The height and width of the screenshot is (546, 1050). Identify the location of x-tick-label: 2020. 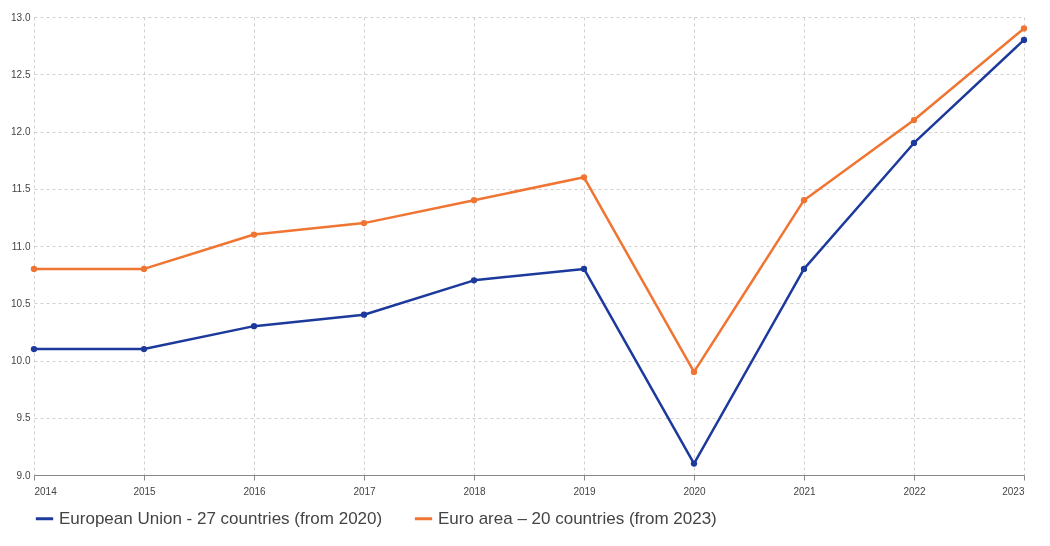
(695, 491).